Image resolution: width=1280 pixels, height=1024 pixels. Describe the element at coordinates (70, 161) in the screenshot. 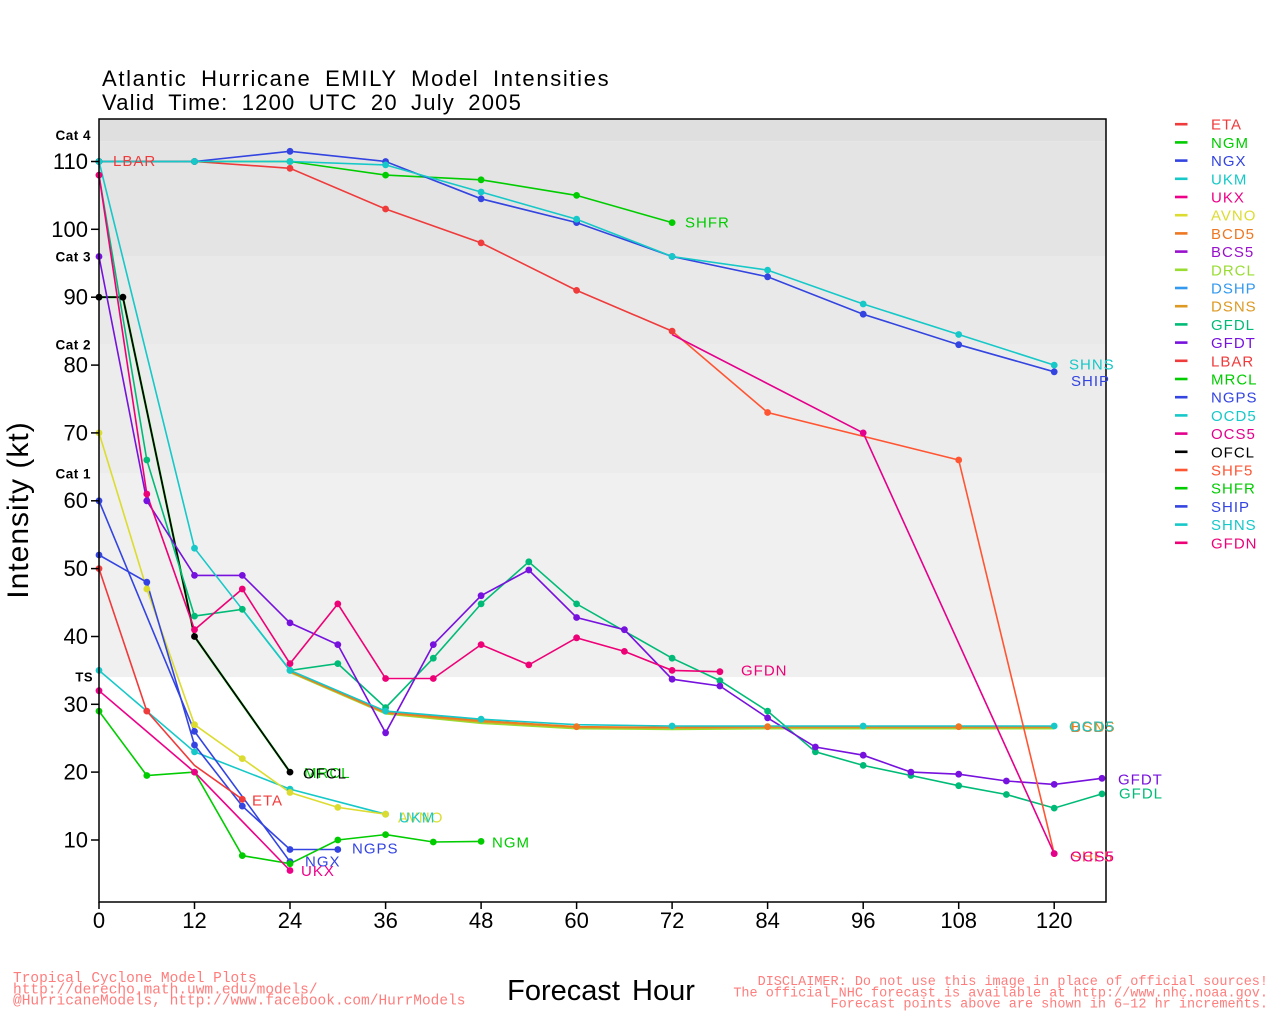

I see `svg-text: 110` at that location.